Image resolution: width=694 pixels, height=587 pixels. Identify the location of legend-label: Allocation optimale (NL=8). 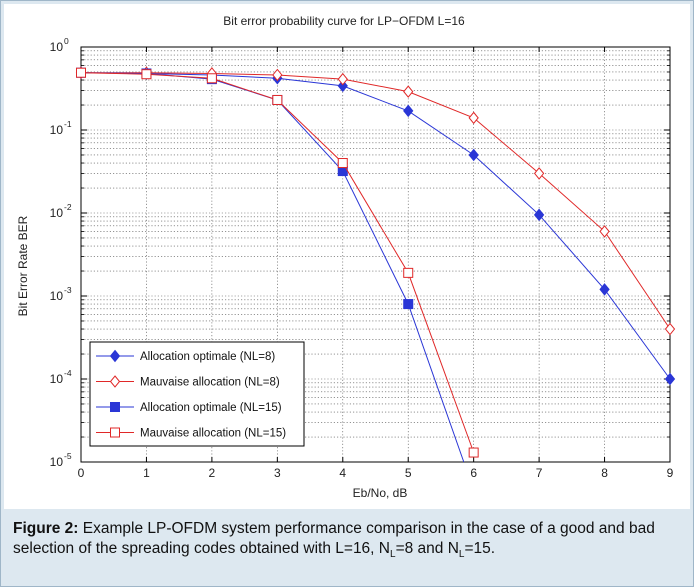
(207, 357).